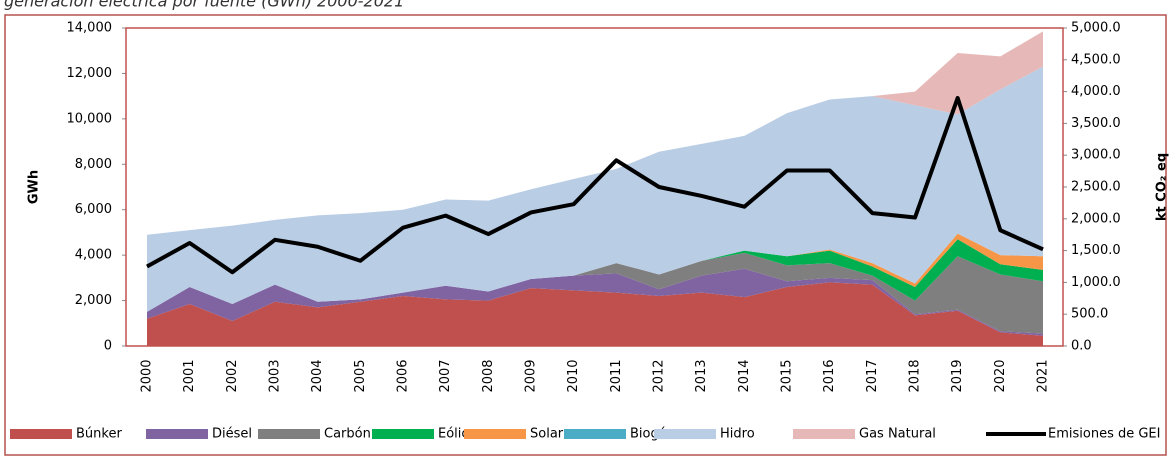 The height and width of the screenshot is (460, 1172). What do you see at coordinates (99, 434) in the screenshot?
I see `legend-label: Búnker` at bounding box center [99, 434].